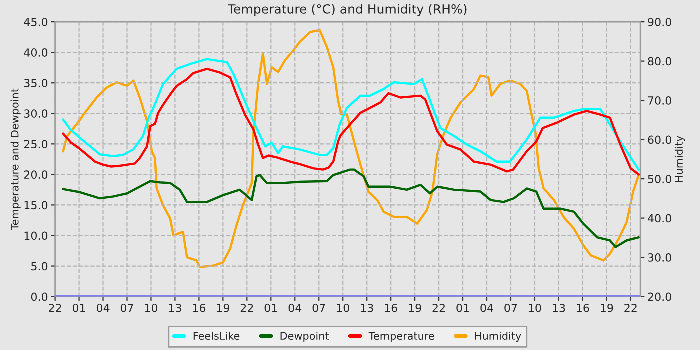  I want to click on y2-tick-label: 20.0, so click(660, 297).